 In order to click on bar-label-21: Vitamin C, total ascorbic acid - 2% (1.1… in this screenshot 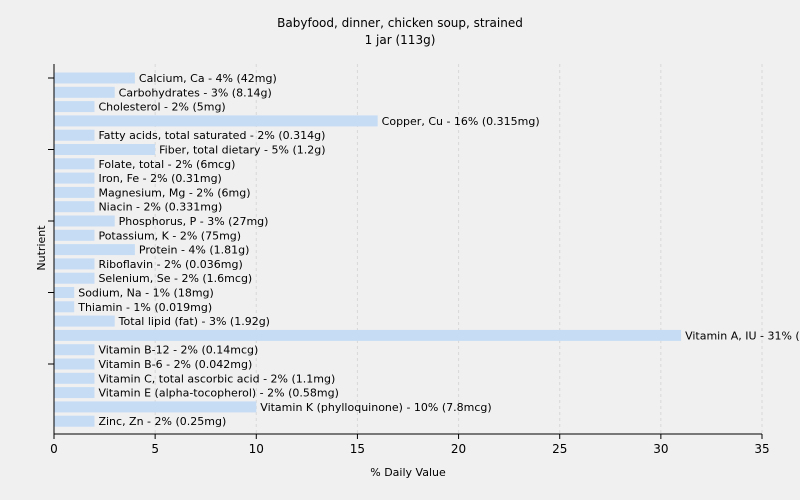, I will do `click(216, 378)`.